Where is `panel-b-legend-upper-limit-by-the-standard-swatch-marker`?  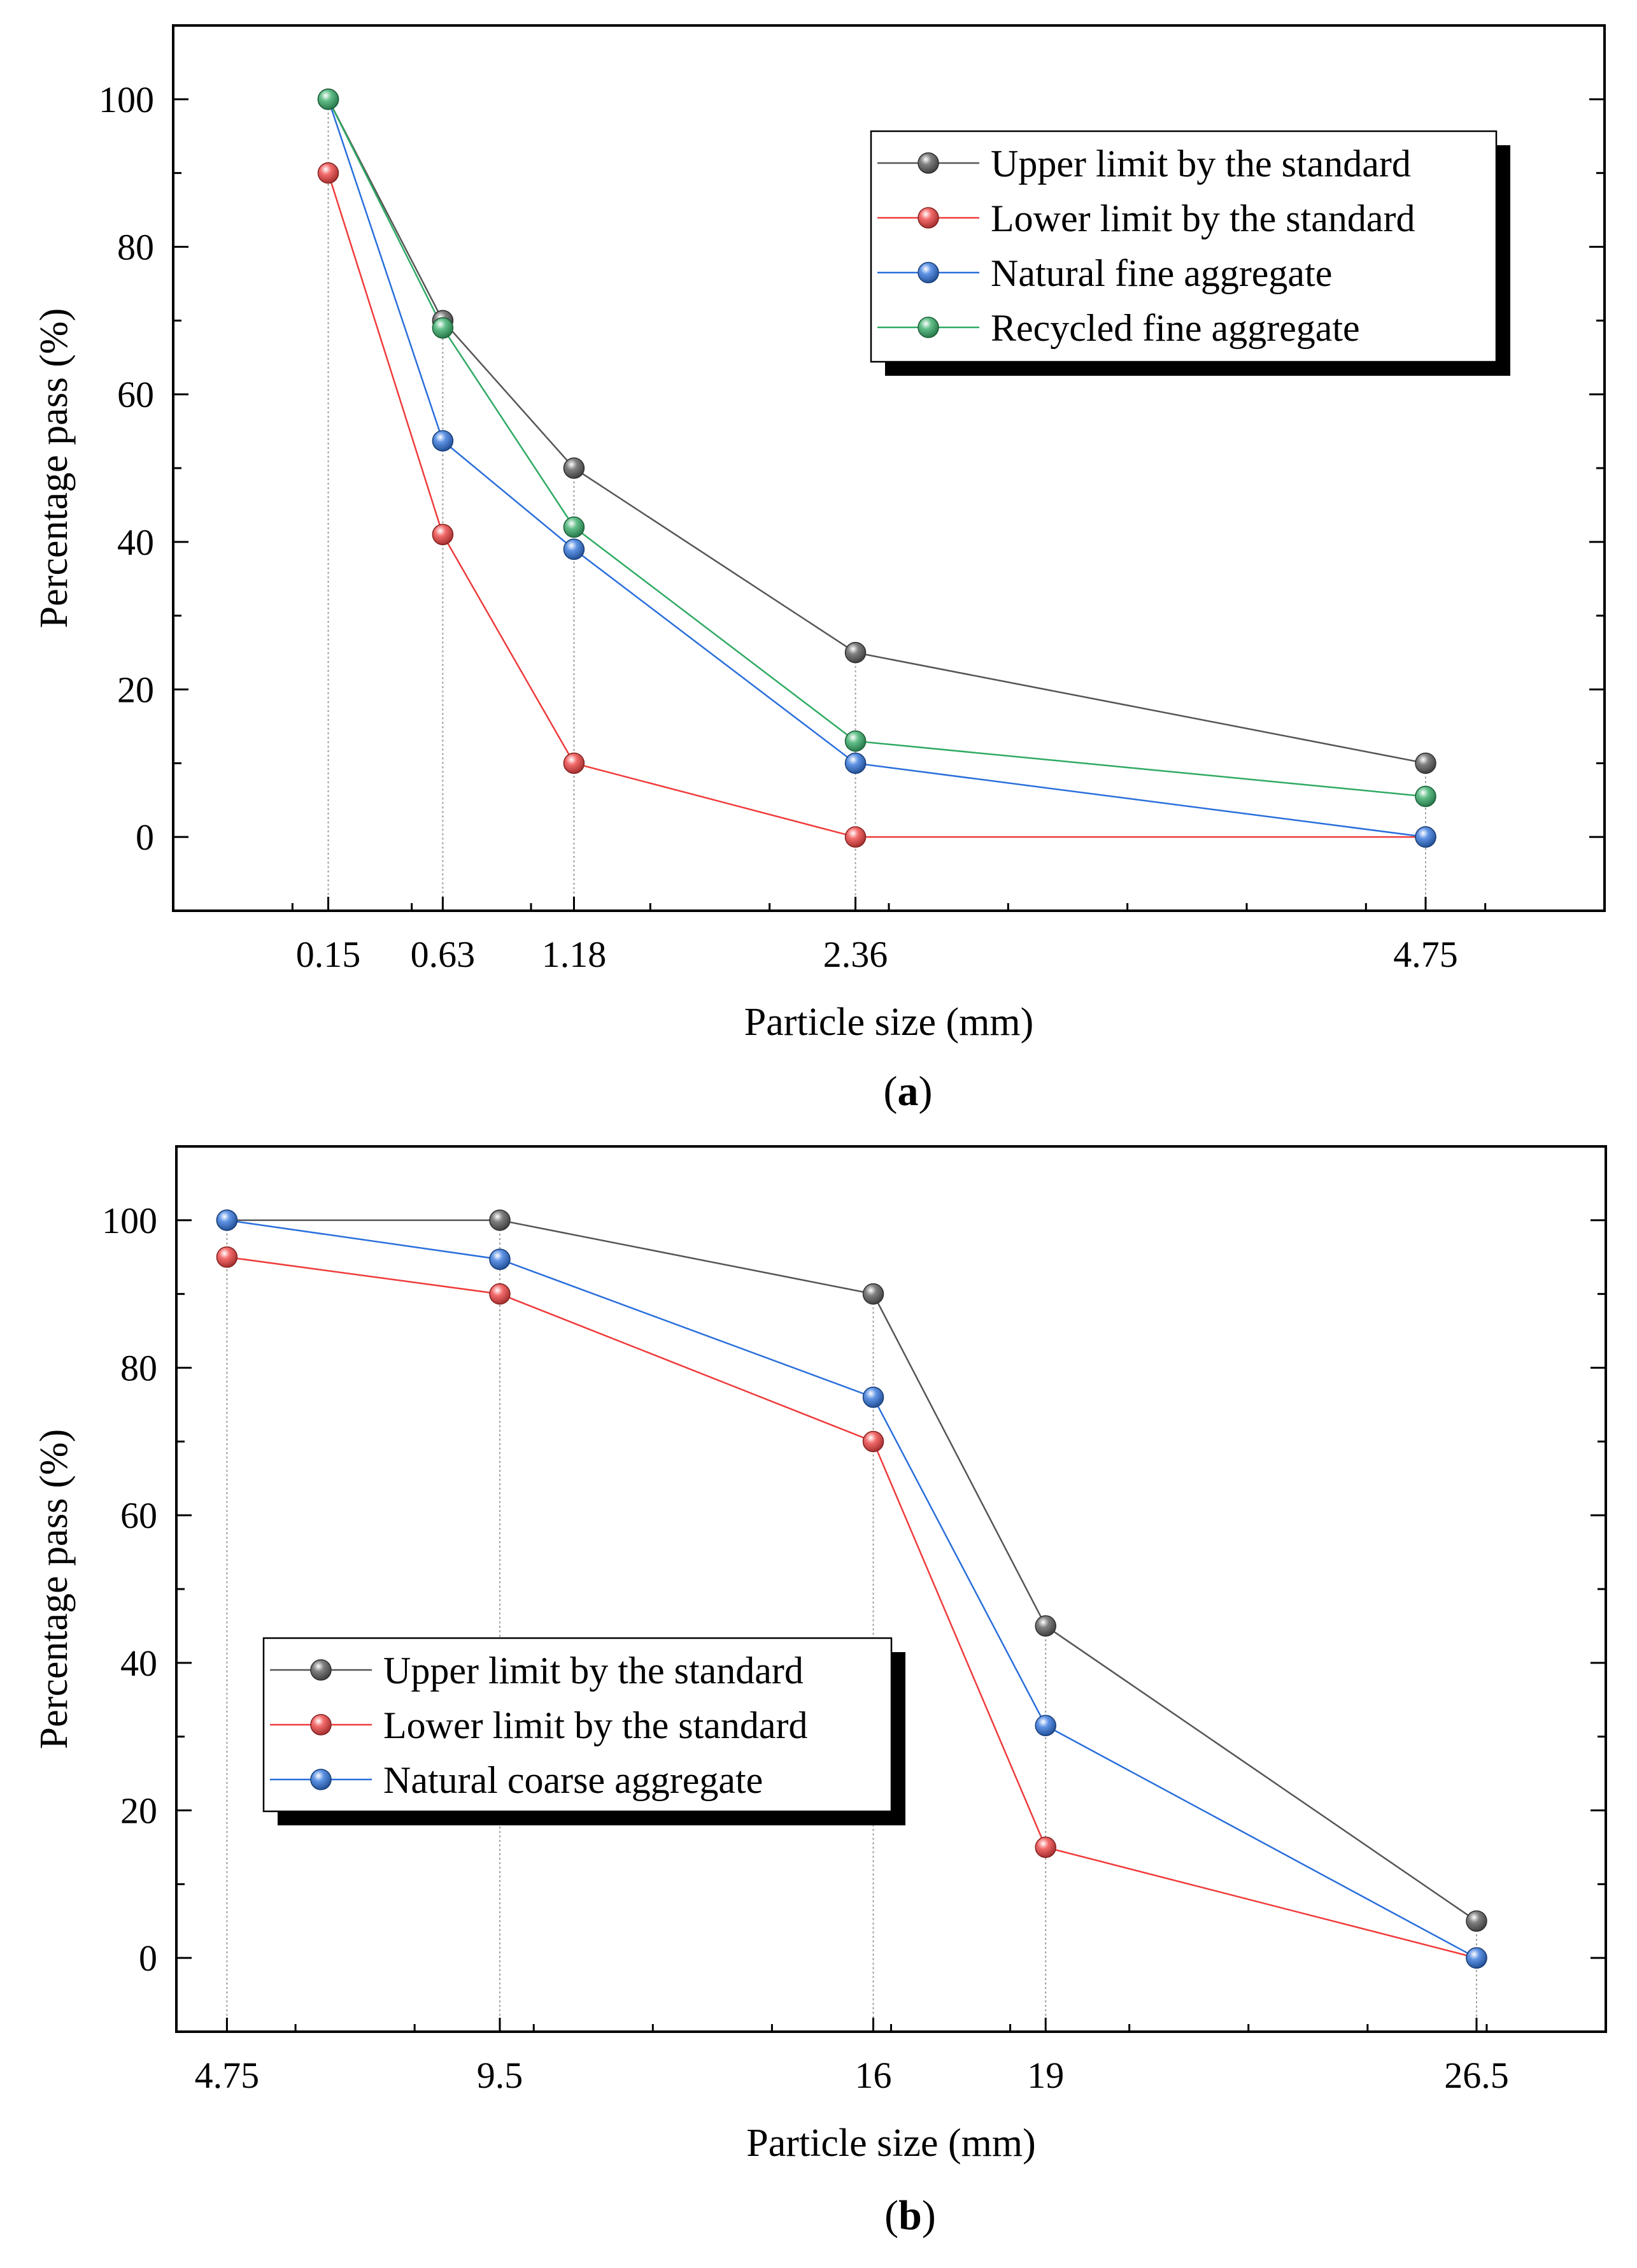
panel-b-legend-upper-limit-by-the-standard-swatch-marker is located at coordinates (321, 1670).